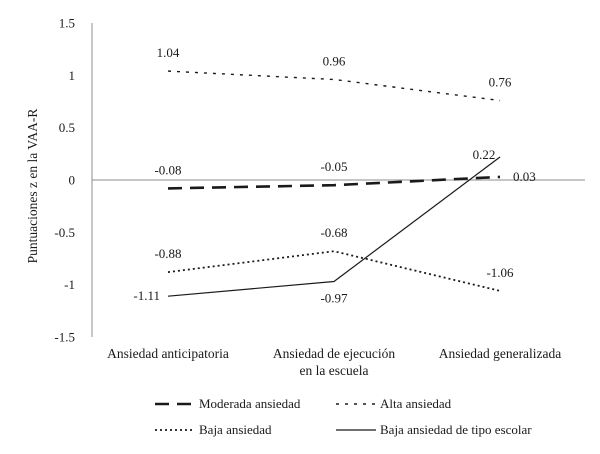  Describe the element at coordinates (334, 298) in the screenshot. I see `data-label: -0.97` at that location.